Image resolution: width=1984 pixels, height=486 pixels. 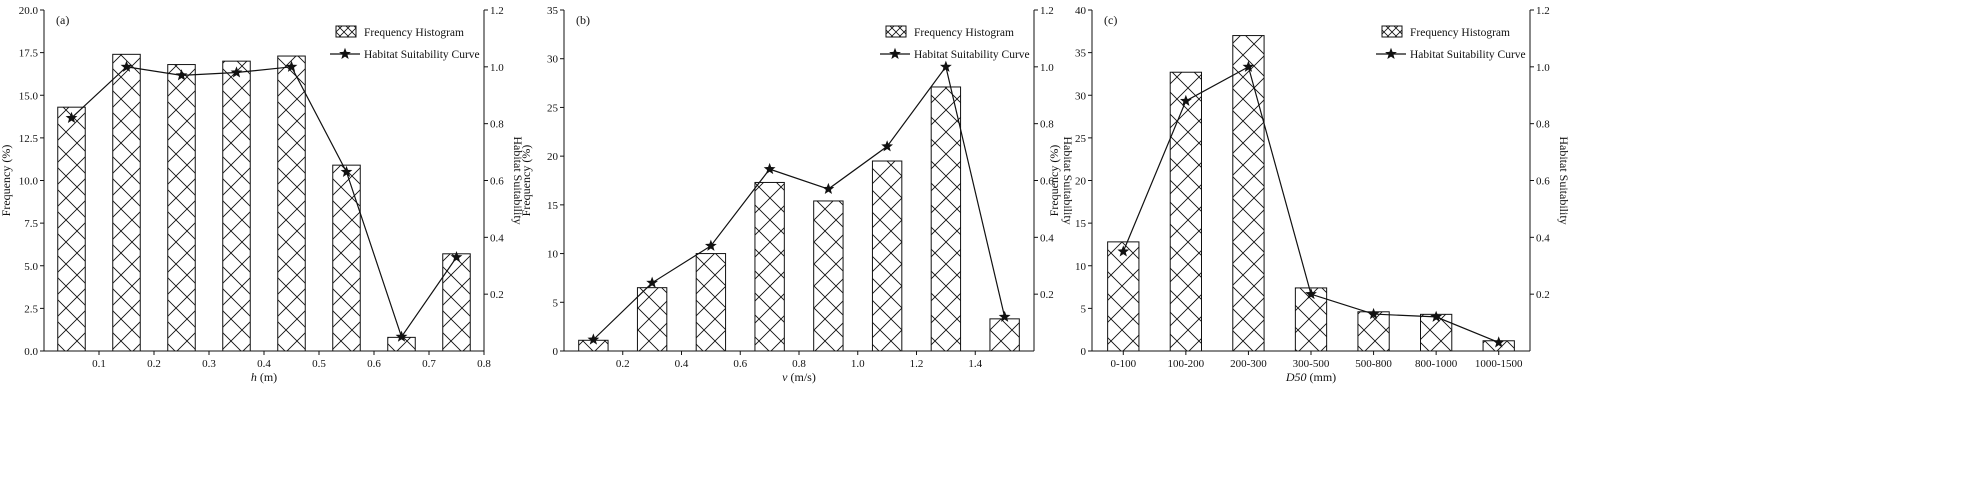 What do you see at coordinates (497, 182) in the screenshot?
I see `y2-tick-label: 0.6` at bounding box center [497, 182].